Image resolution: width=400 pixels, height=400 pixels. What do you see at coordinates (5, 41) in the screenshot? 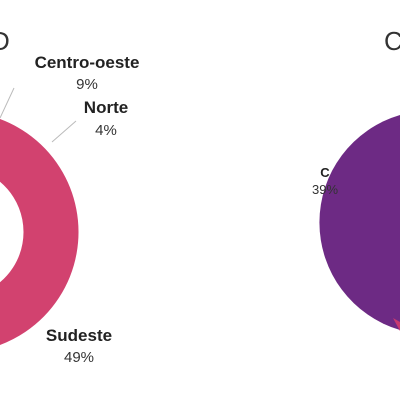
I see `donut-chart-title: D` at bounding box center [5, 41].